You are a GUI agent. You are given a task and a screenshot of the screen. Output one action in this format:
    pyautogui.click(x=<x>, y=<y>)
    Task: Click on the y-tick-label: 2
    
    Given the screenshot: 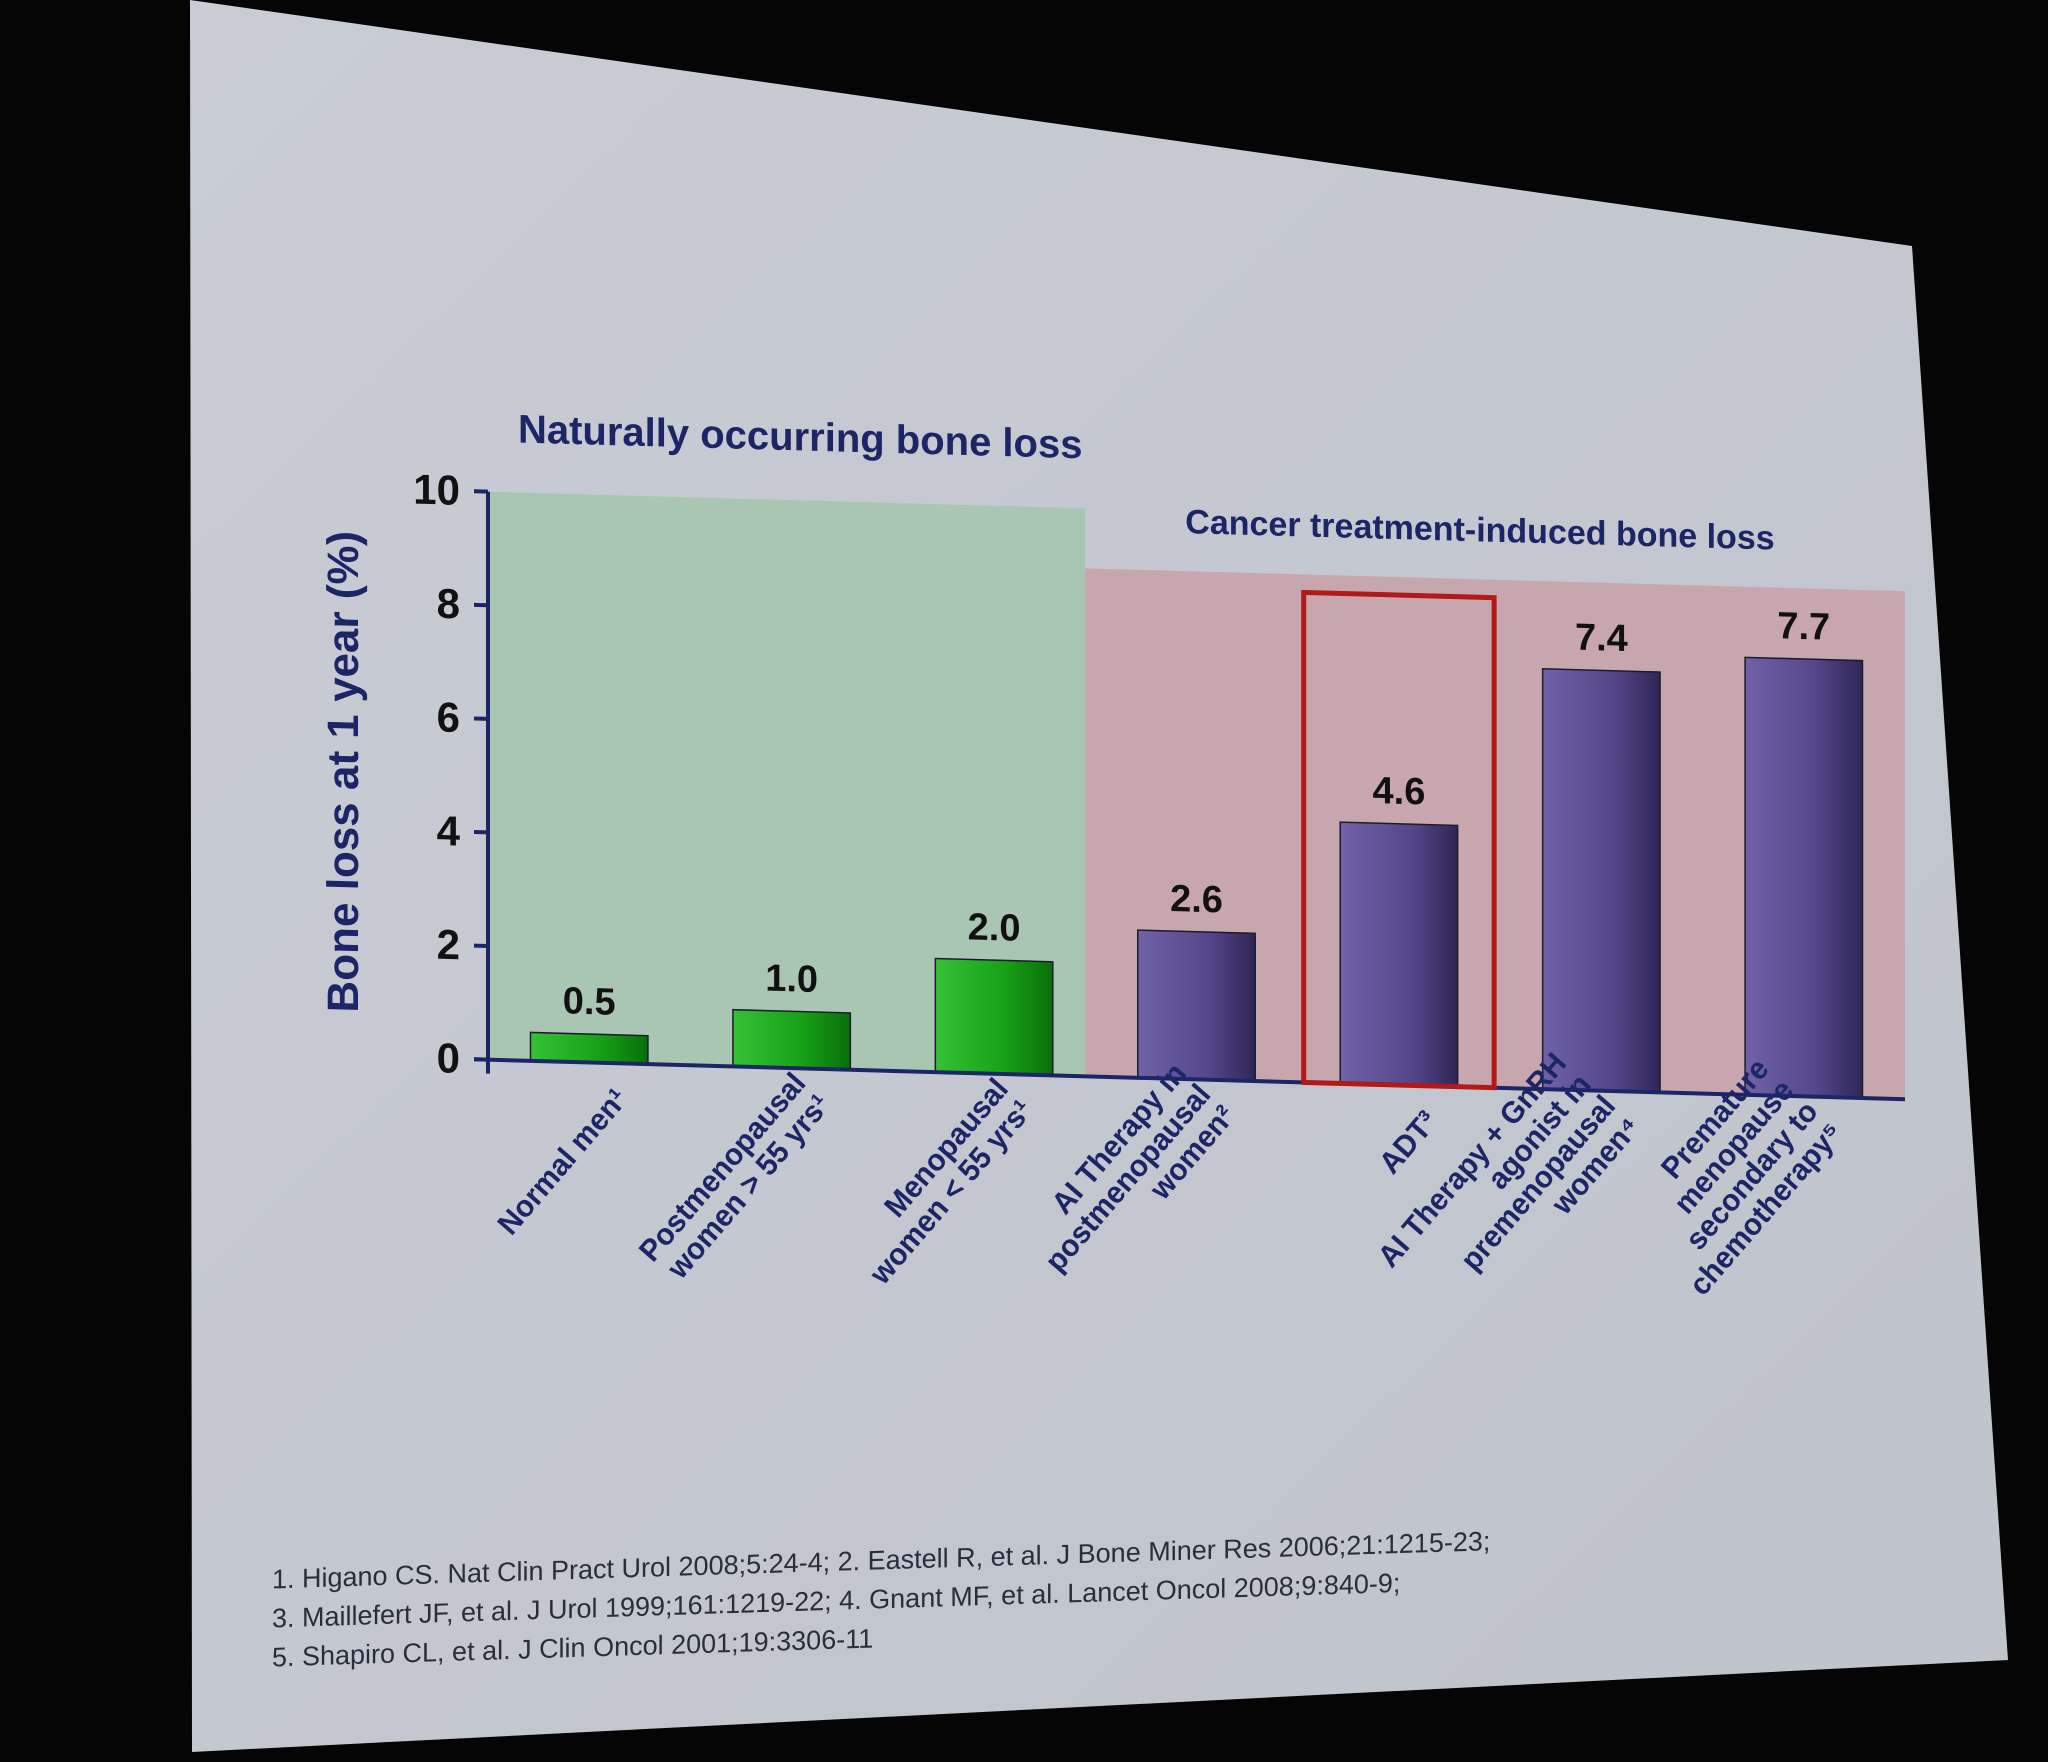 What is the action you would take?
    pyautogui.click(x=448, y=945)
    